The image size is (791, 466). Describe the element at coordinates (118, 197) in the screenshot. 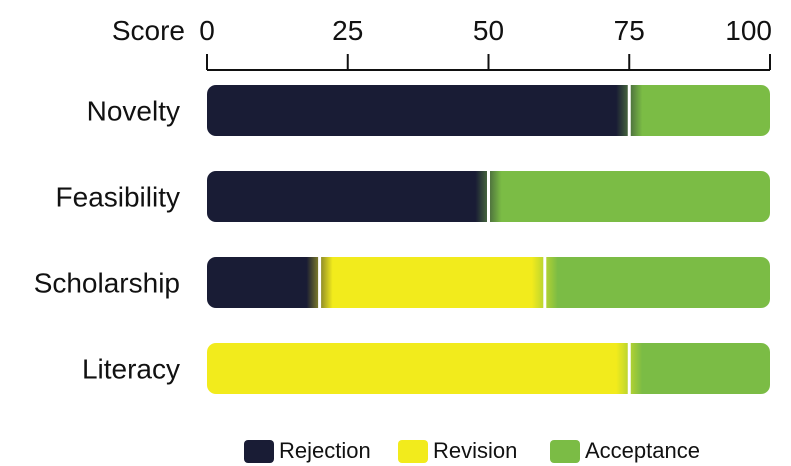

I see `category-label: Feasibility` at that location.